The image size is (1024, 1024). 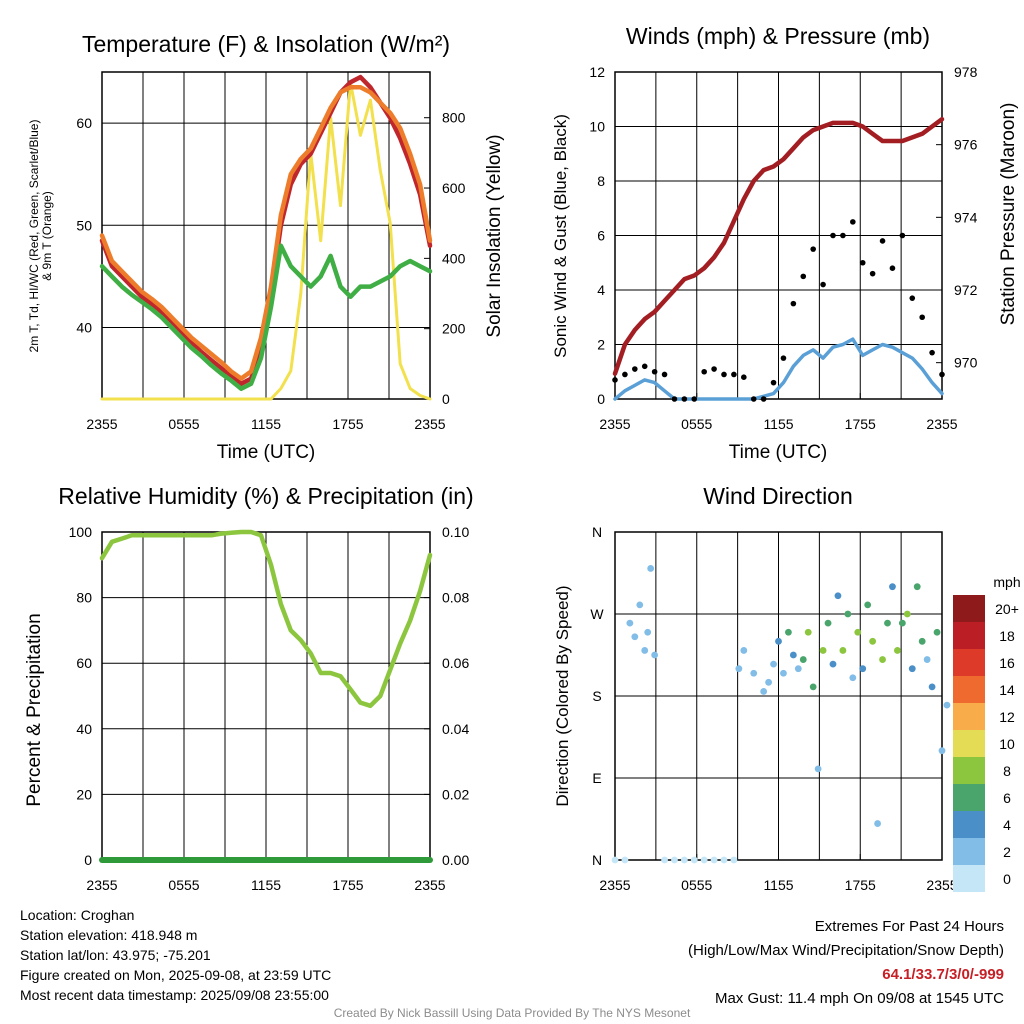 I want to click on y2-tick-label: 0, so click(x=446, y=399).